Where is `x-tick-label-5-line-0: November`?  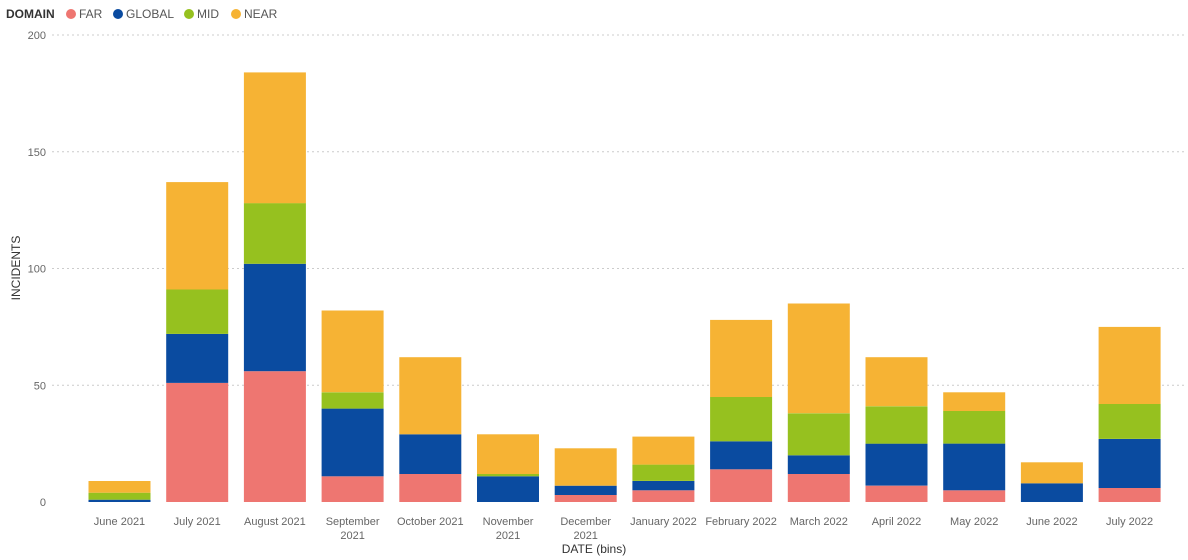
x-tick-label-5-line-0: November is located at coordinates (508, 522).